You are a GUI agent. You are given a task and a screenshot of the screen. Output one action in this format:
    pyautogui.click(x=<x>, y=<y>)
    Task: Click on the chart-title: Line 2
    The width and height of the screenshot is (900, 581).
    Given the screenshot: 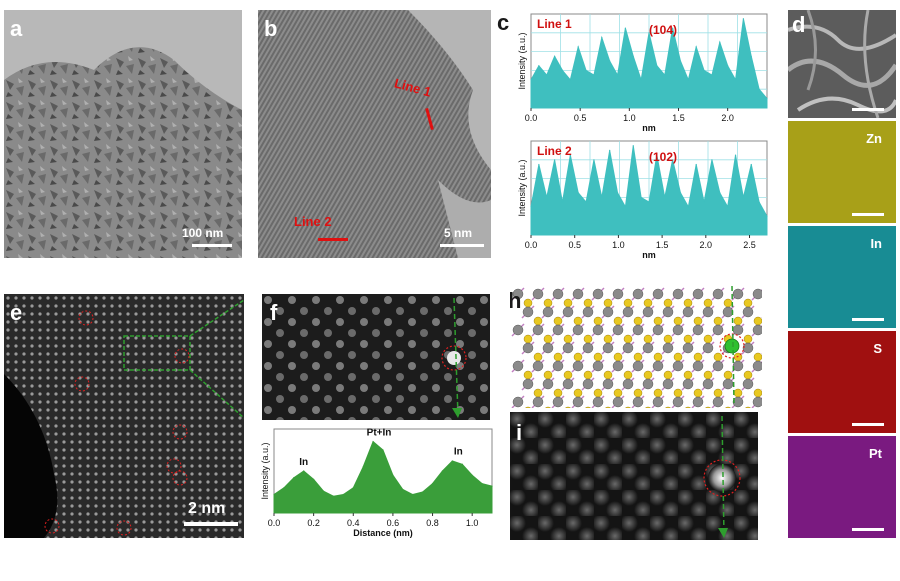 What is the action you would take?
    pyautogui.click(x=554, y=151)
    